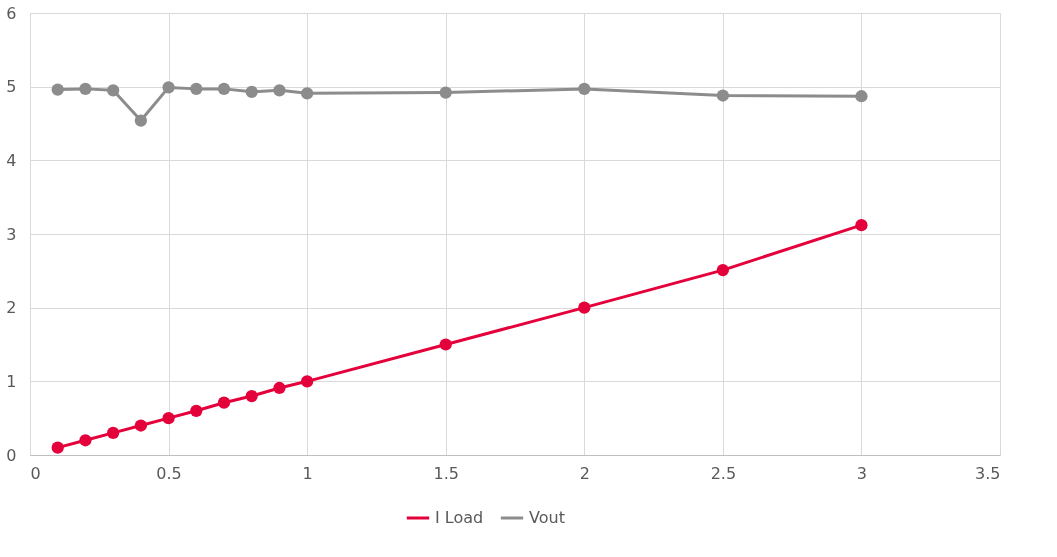 Image resolution: width=1057 pixels, height=557 pixels. Describe the element at coordinates (11, 234) in the screenshot. I see `y-tick-label: 3` at that location.